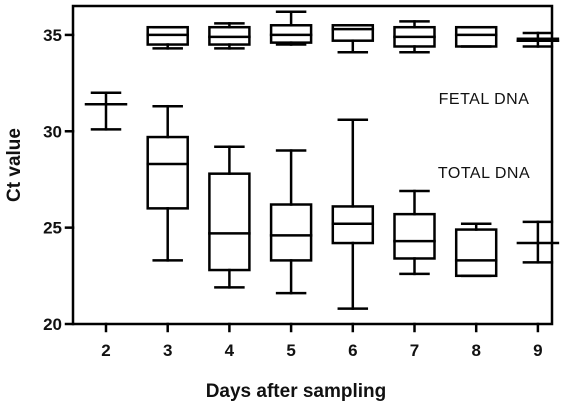  What do you see at coordinates (537, 350) in the screenshot?
I see `x-tick-label: 9` at bounding box center [537, 350].